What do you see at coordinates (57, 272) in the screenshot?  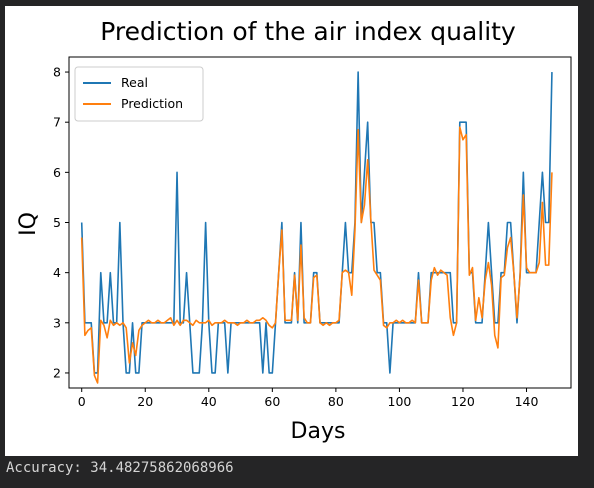 I see `y-tick-label: 4` at bounding box center [57, 272].